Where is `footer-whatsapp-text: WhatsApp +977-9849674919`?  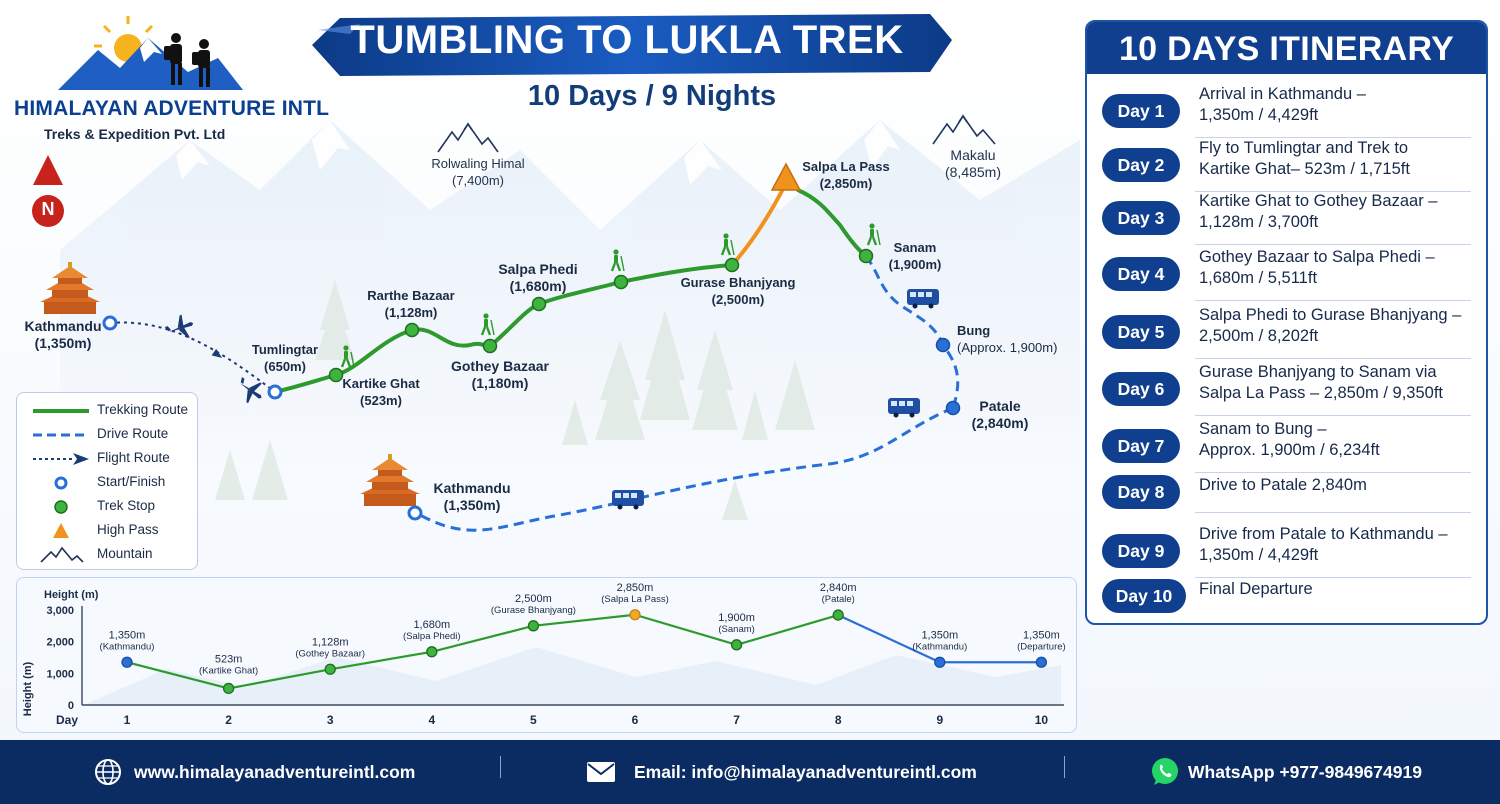
footer-whatsapp-text: WhatsApp +977-9849674919 is located at coordinates (1305, 771).